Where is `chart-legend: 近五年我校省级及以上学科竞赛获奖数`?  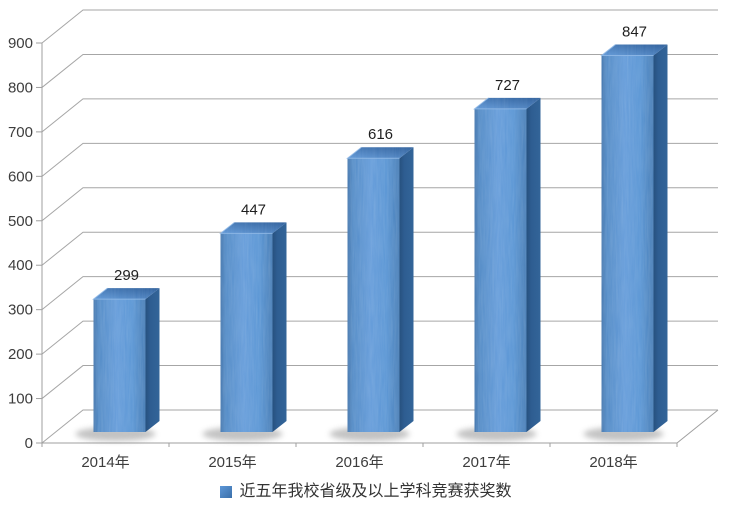 chart-legend: 近五年我校省级及以上学科竞赛获奖数 is located at coordinates (366, 492).